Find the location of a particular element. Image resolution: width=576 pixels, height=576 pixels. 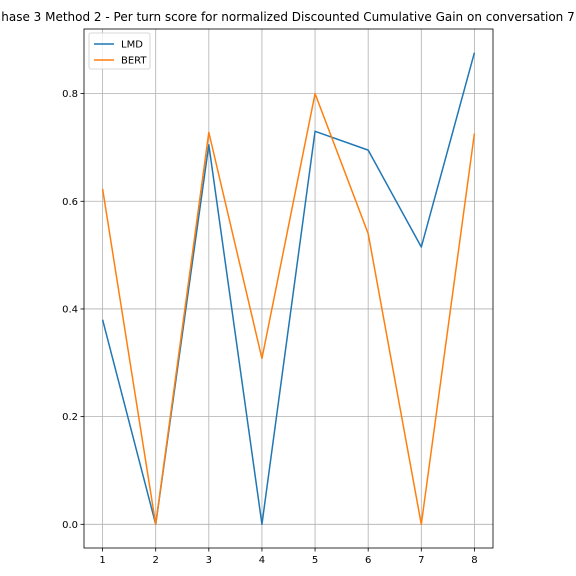

y-tick-label: 0.6 is located at coordinates (70, 202).